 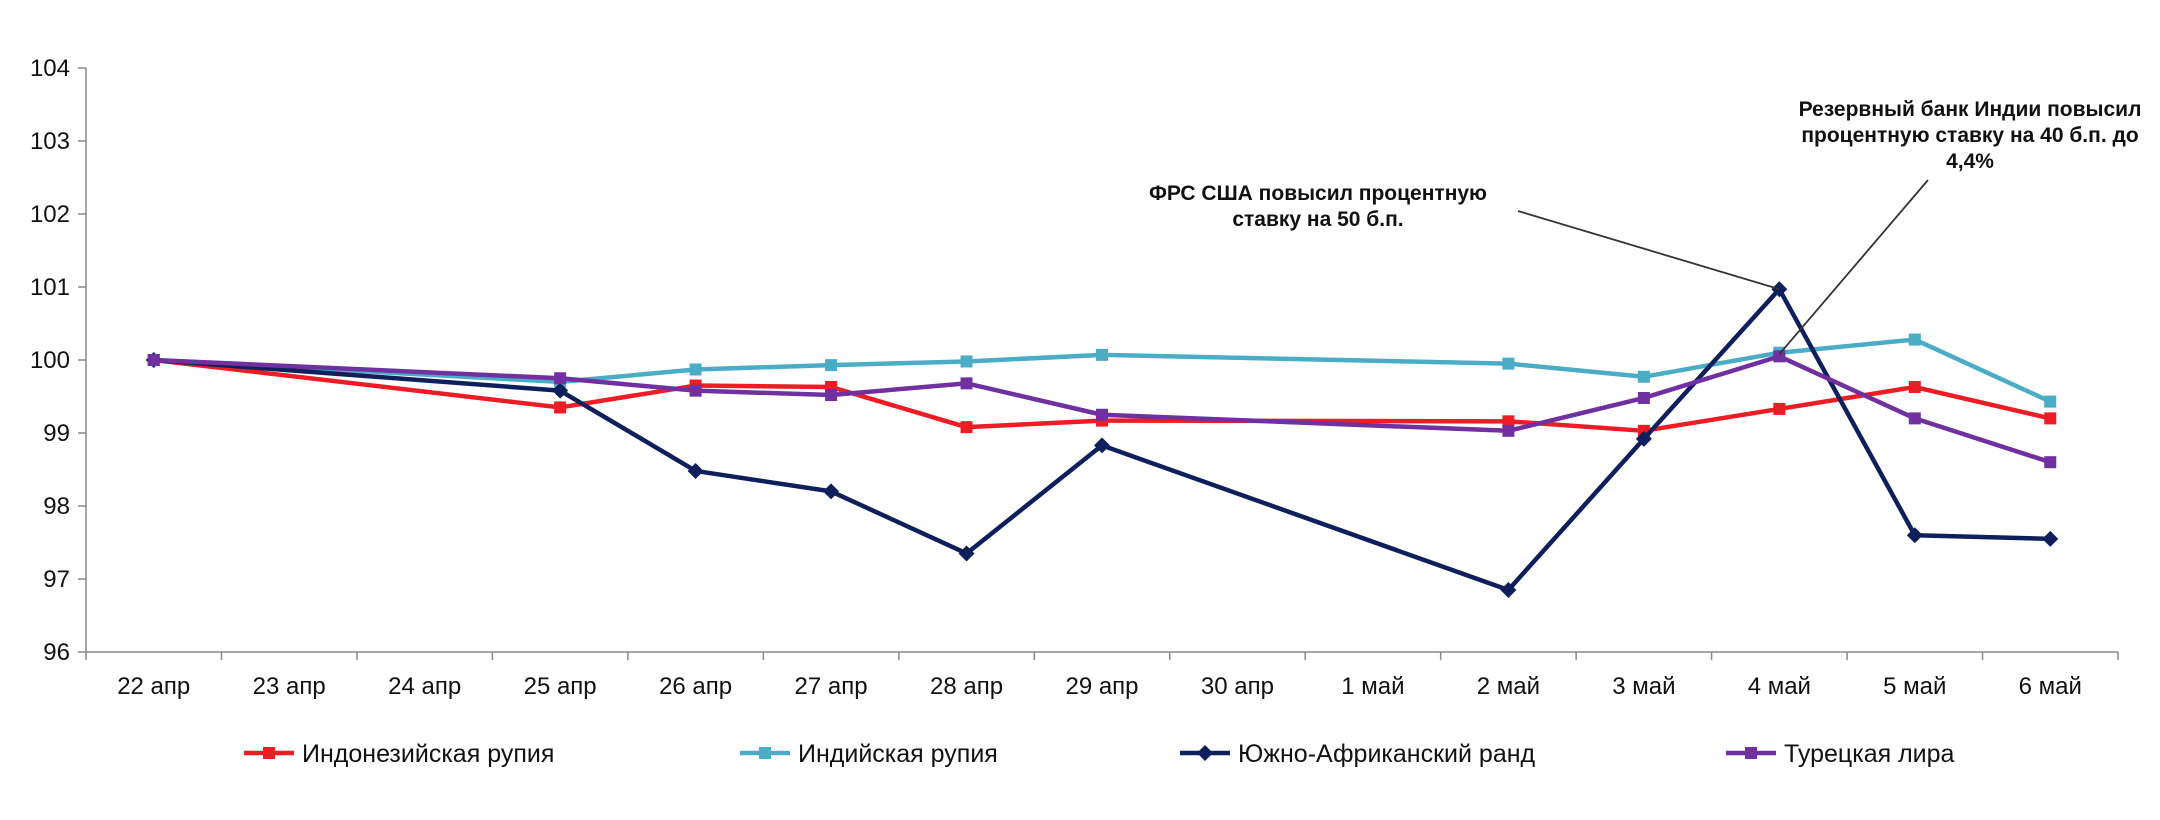 I want to click on x-tick-label: 30 апр, so click(x=1237, y=686).